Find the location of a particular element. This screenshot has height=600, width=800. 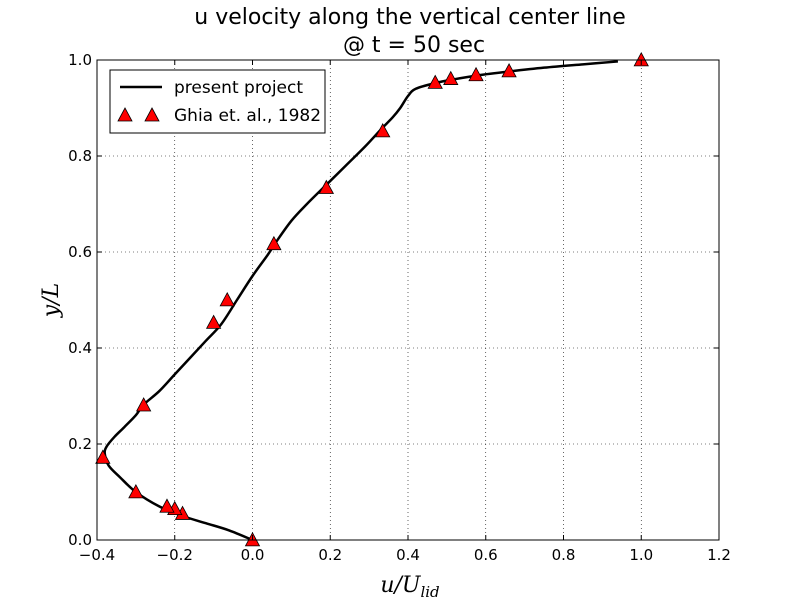

x-tick-label: 0.4 is located at coordinates (408, 555).